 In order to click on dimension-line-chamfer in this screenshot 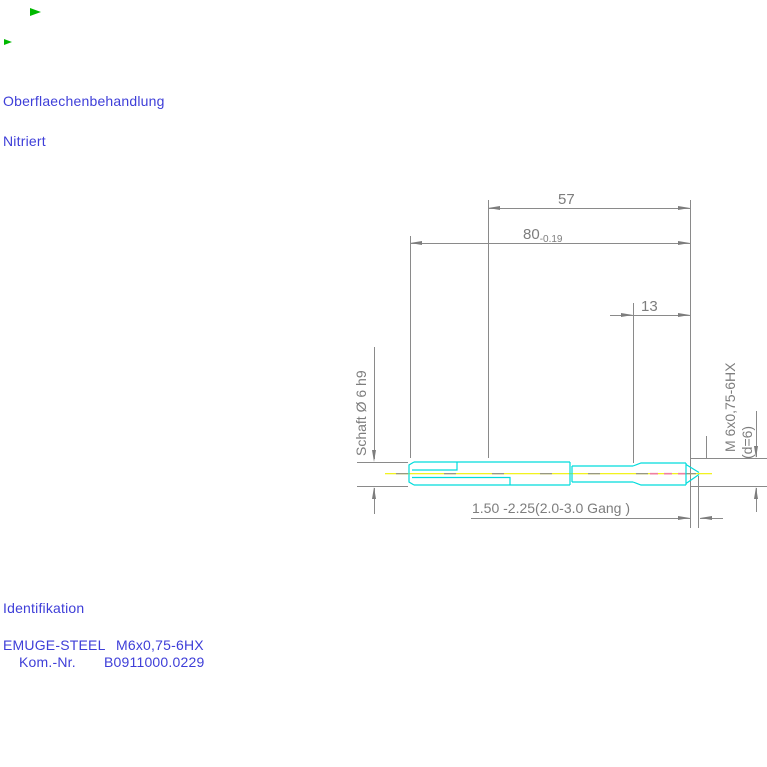, I will do `click(580, 518)`.